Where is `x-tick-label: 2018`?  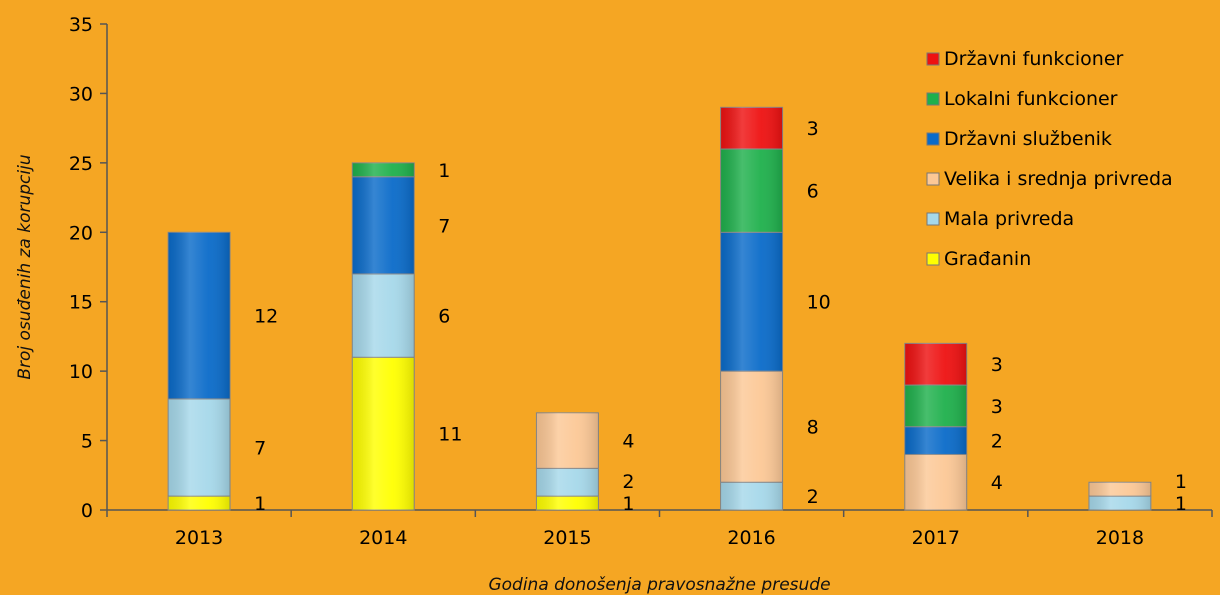
x-tick-label: 2018 is located at coordinates (1120, 538).